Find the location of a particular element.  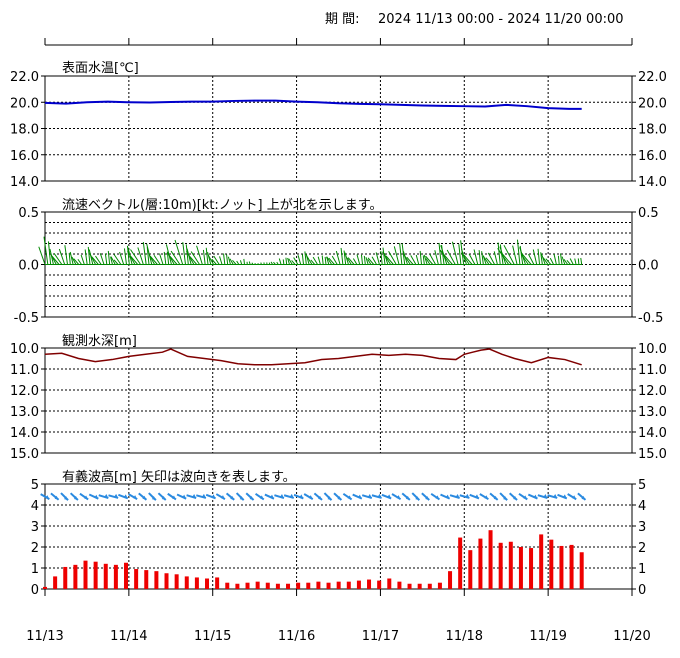

y-tick-label-left: 20.0 is located at coordinates (24, 103).